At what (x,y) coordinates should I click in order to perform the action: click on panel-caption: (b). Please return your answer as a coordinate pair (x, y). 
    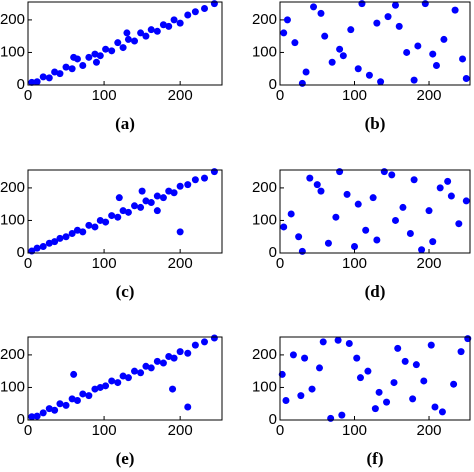
    Looking at the image, I should click on (375, 123).